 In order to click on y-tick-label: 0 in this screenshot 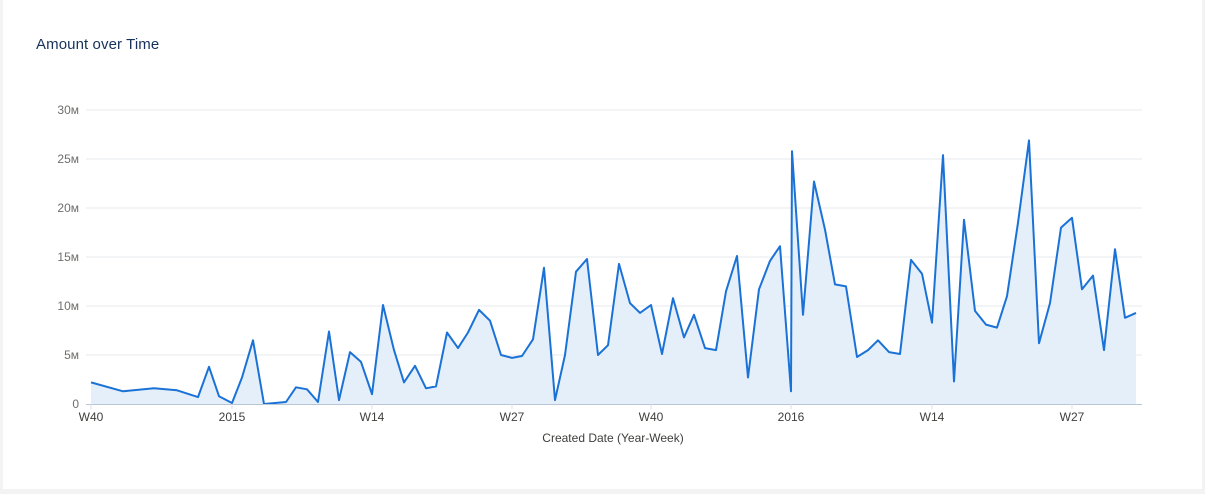, I will do `click(75, 404)`.